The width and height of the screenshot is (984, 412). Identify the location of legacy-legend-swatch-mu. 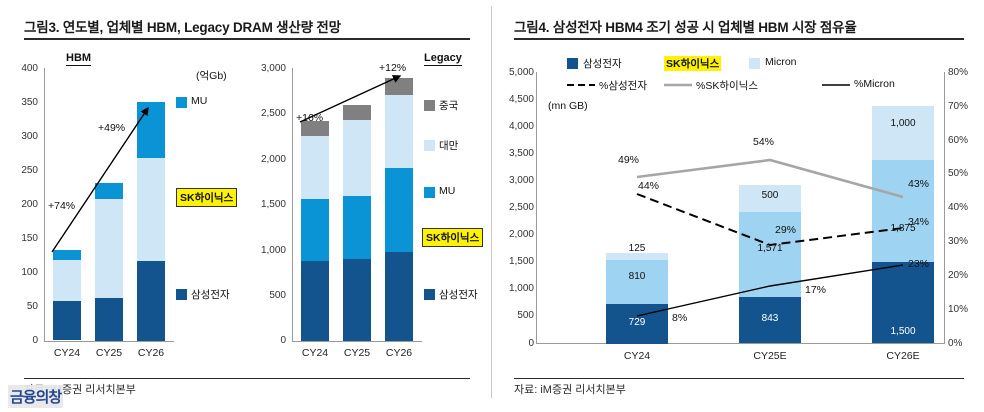
(429, 192).